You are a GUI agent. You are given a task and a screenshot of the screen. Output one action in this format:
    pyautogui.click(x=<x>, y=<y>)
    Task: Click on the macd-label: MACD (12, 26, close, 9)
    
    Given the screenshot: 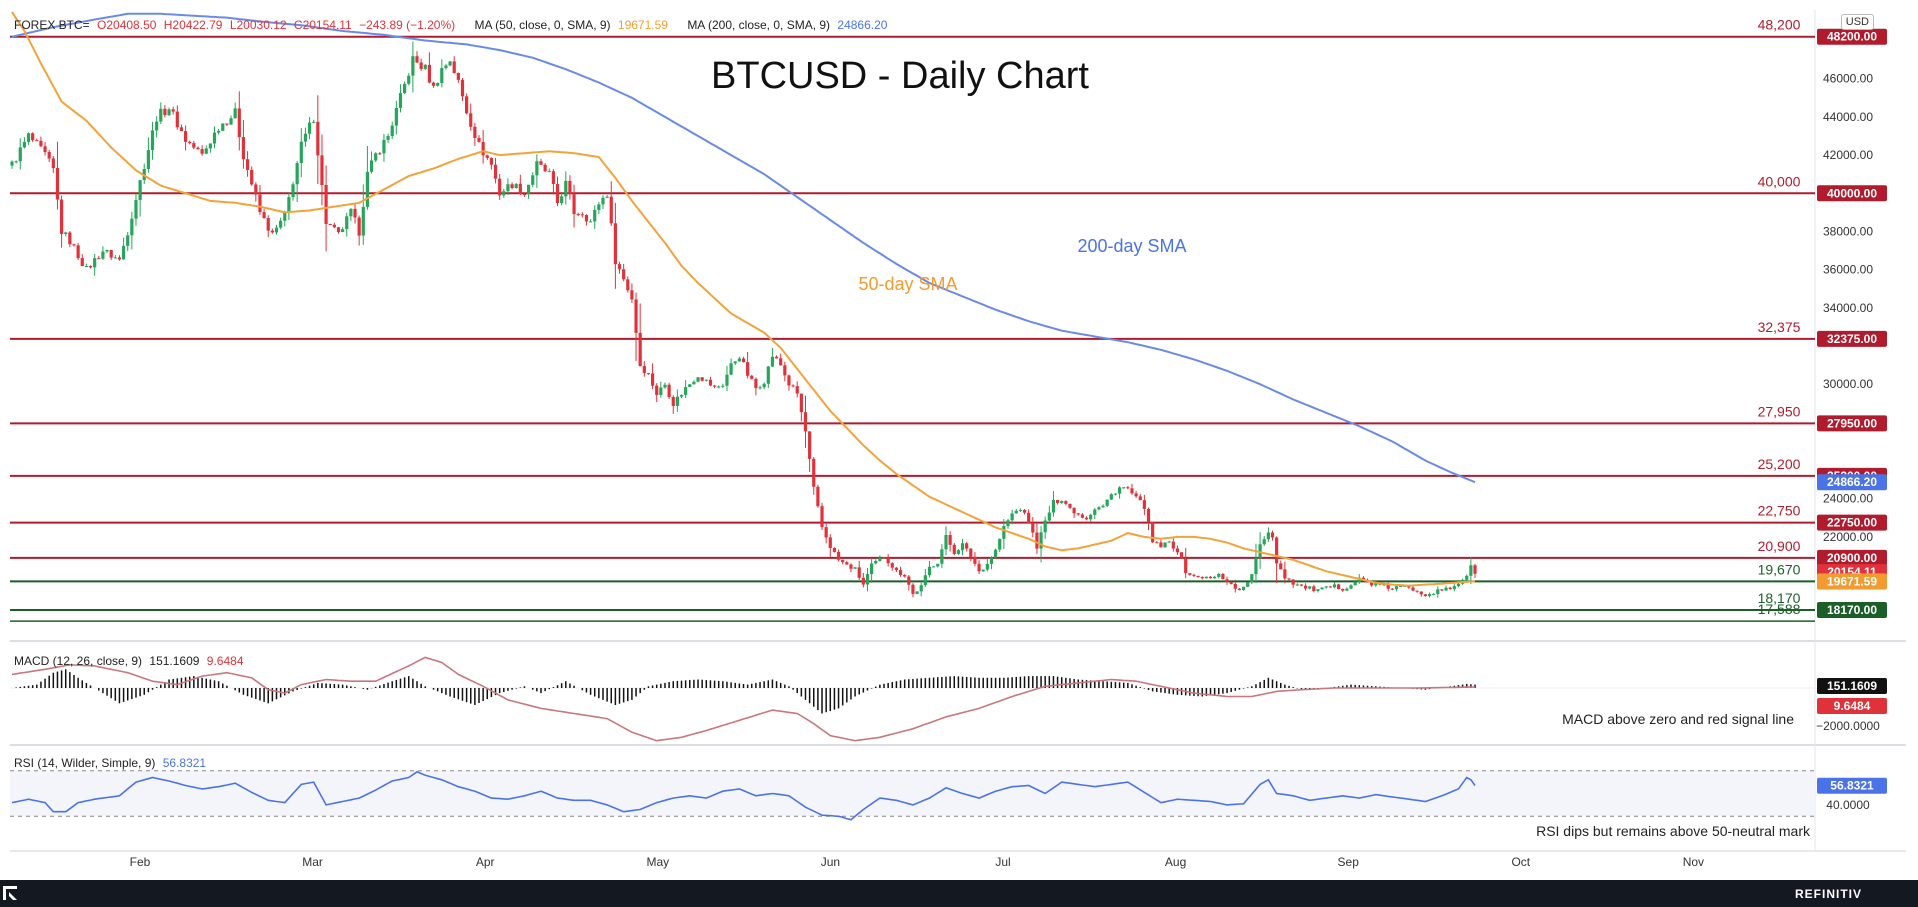 What is the action you would take?
    pyautogui.click(x=78, y=661)
    